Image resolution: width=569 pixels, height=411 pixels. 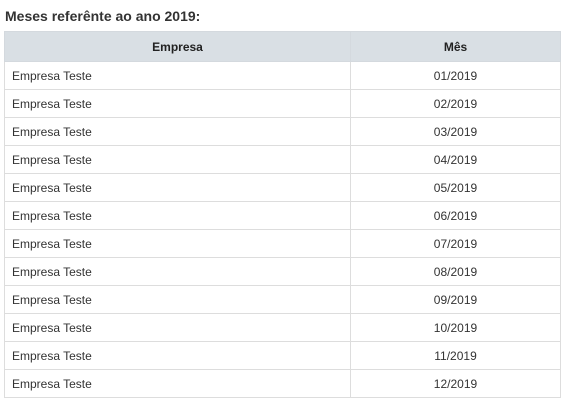 I want to click on table-row: Empresa Teste 08/2019, so click(x=282, y=271).